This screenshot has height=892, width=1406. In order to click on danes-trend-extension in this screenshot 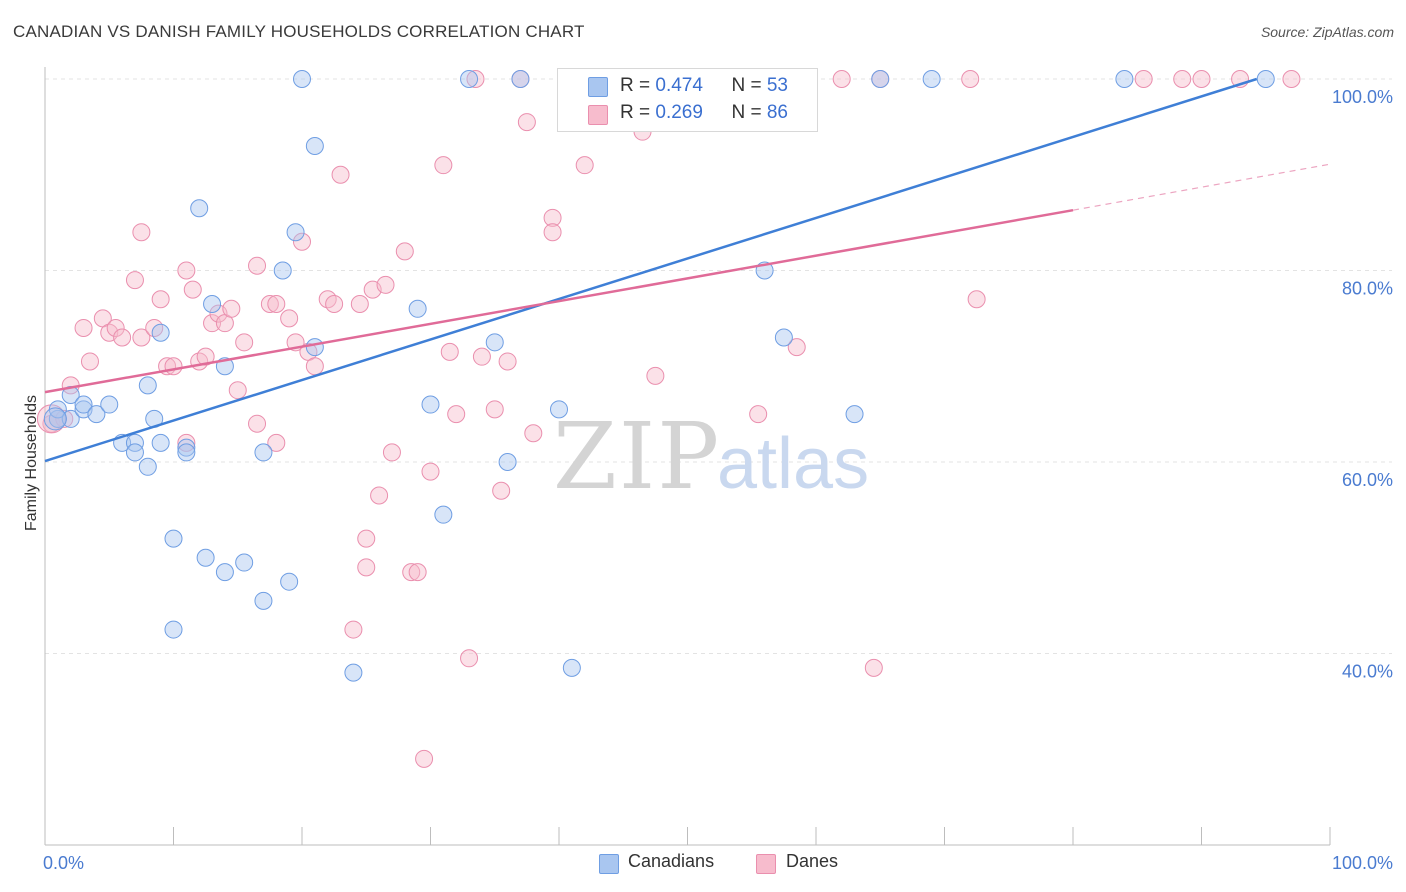, I will do `click(1201, 187)`.